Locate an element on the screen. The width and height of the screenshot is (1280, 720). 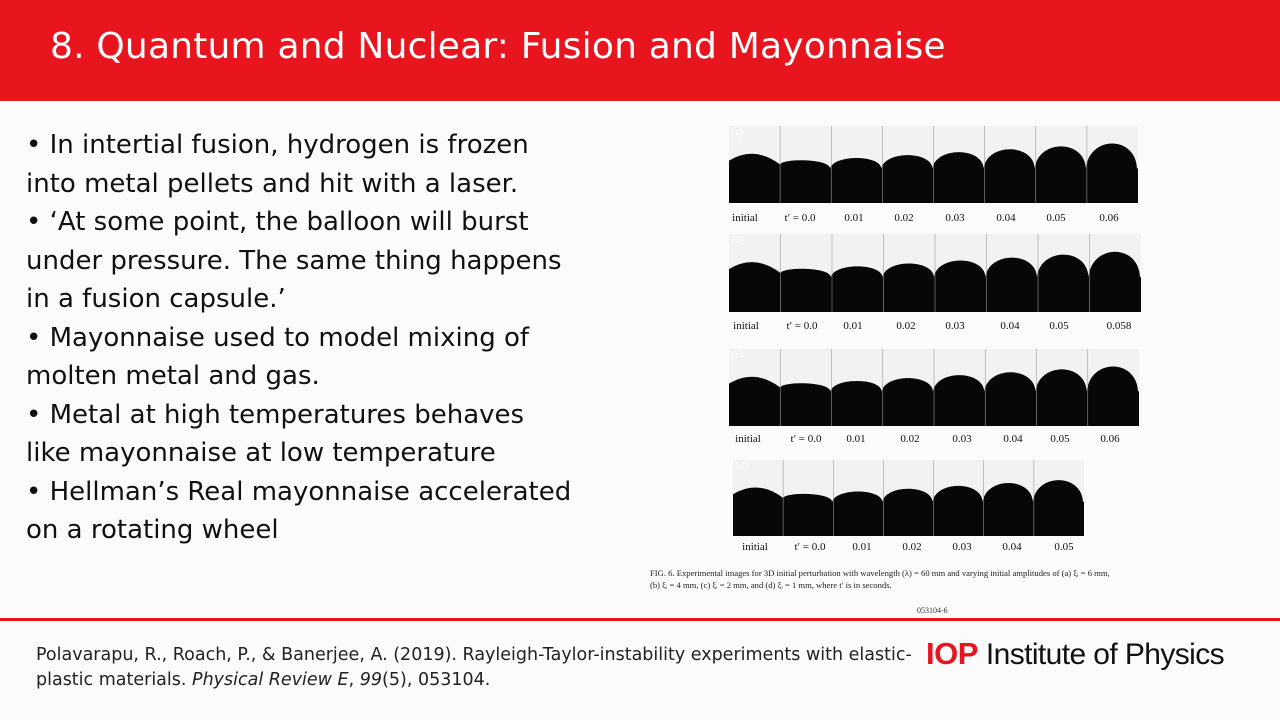
figure-page-number: 053104-6 is located at coordinates (932, 610).